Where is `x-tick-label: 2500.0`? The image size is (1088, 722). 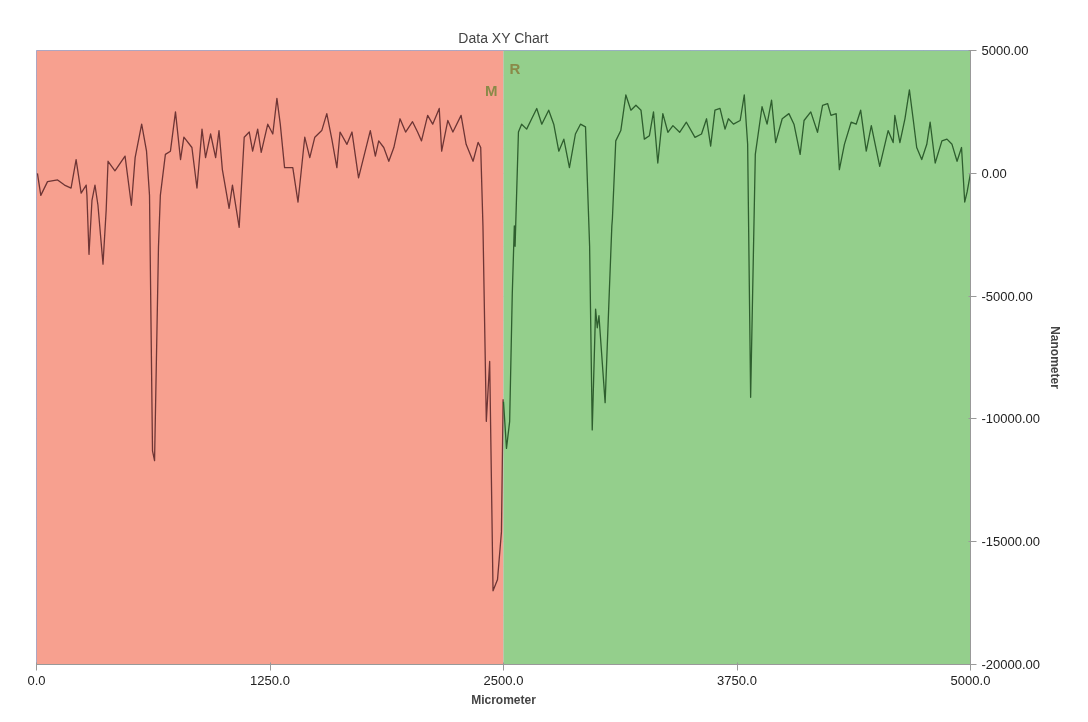
x-tick-label: 2500.0 is located at coordinates (503, 680).